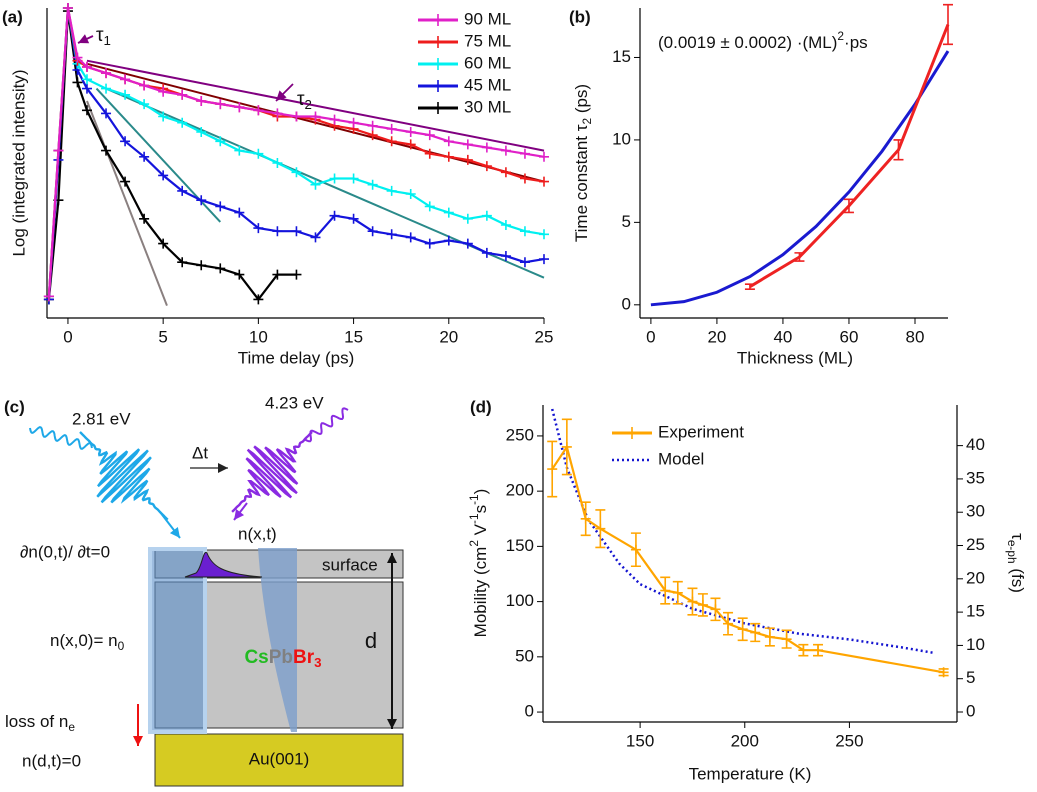 The height and width of the screenshot is (792, 1037). I want to click on y2-tick-label: 10, so click(975, 644).